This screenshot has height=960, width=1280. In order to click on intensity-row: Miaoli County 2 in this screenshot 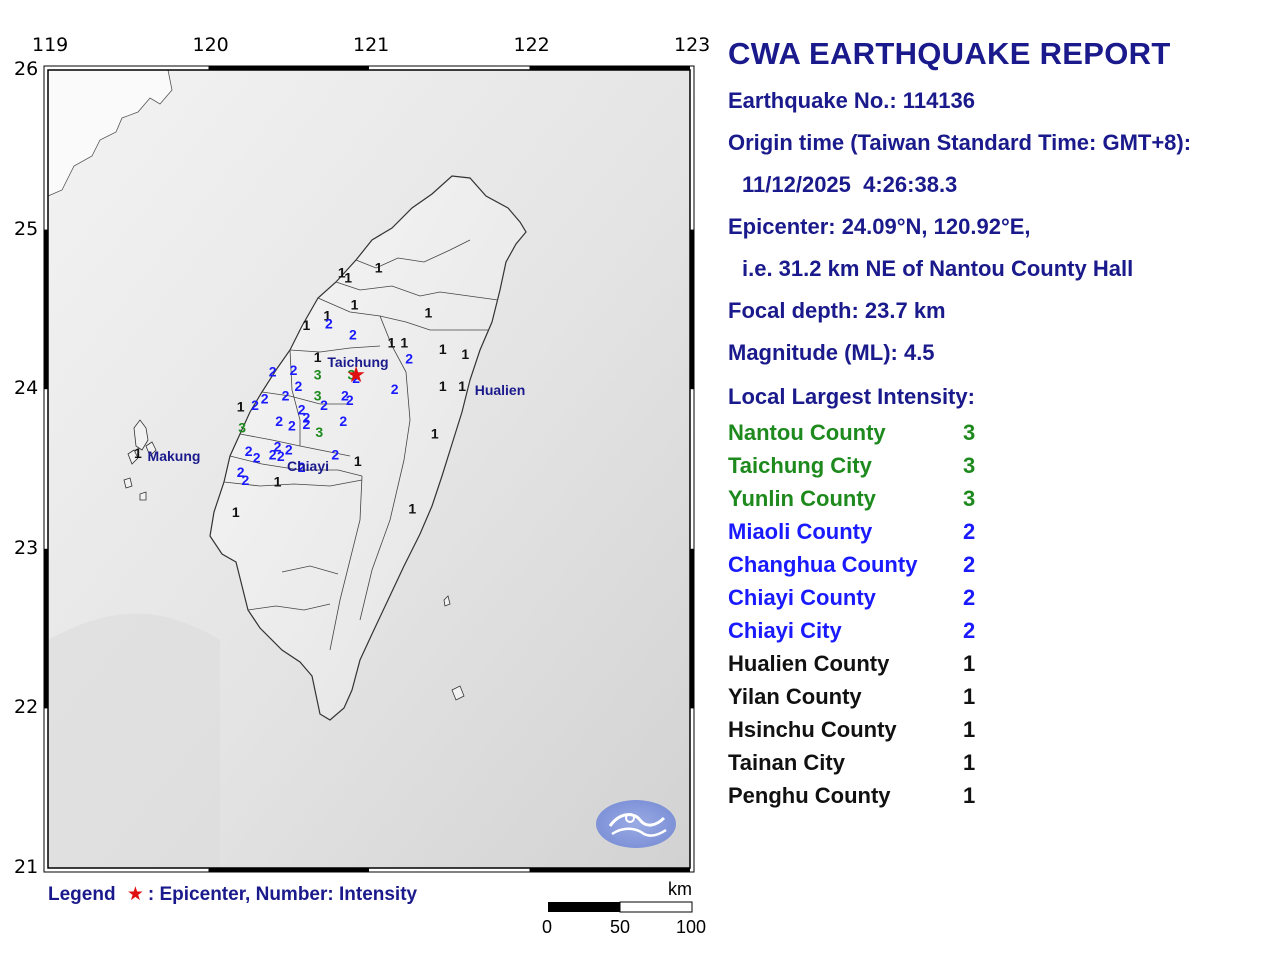, I will do `click(998, 531)`.